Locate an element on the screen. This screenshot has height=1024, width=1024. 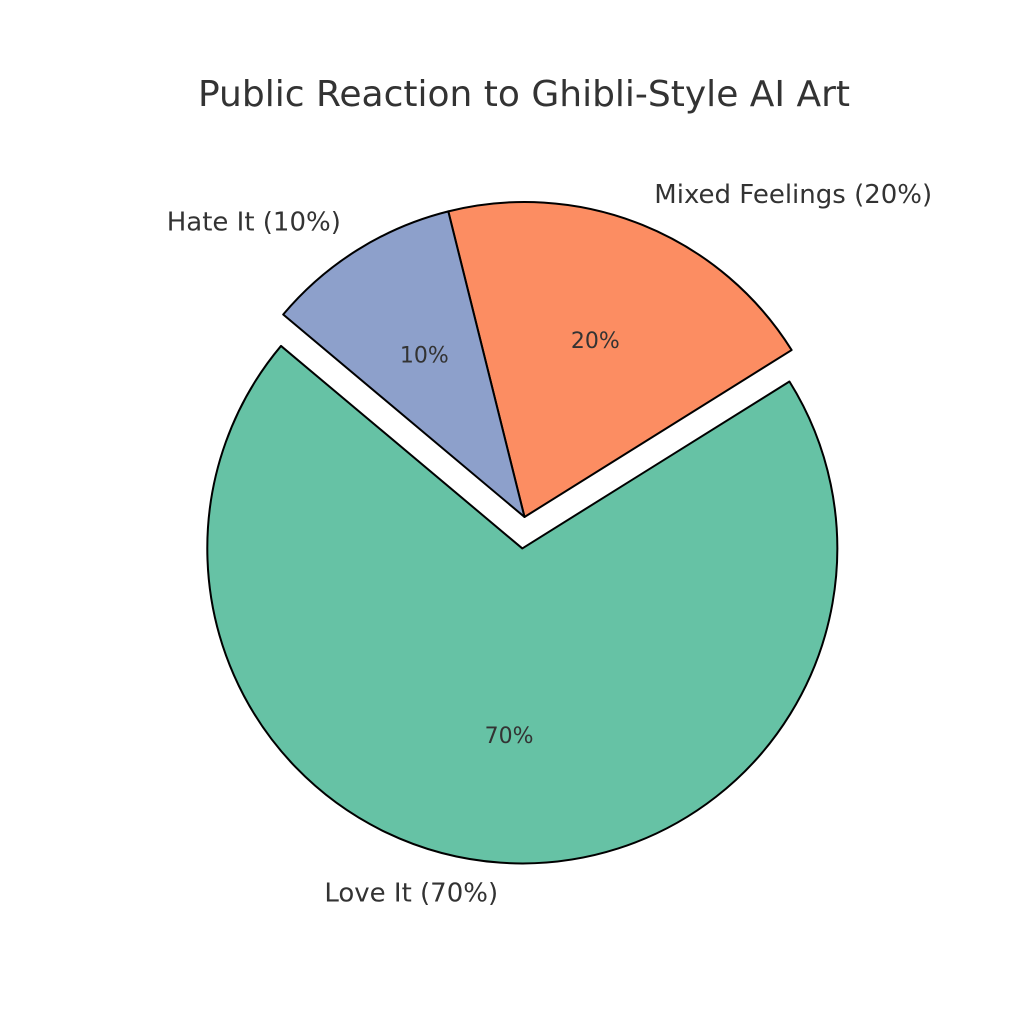
slice-label: Mixed Feelings (20%) is located at coordinates (793, 195).